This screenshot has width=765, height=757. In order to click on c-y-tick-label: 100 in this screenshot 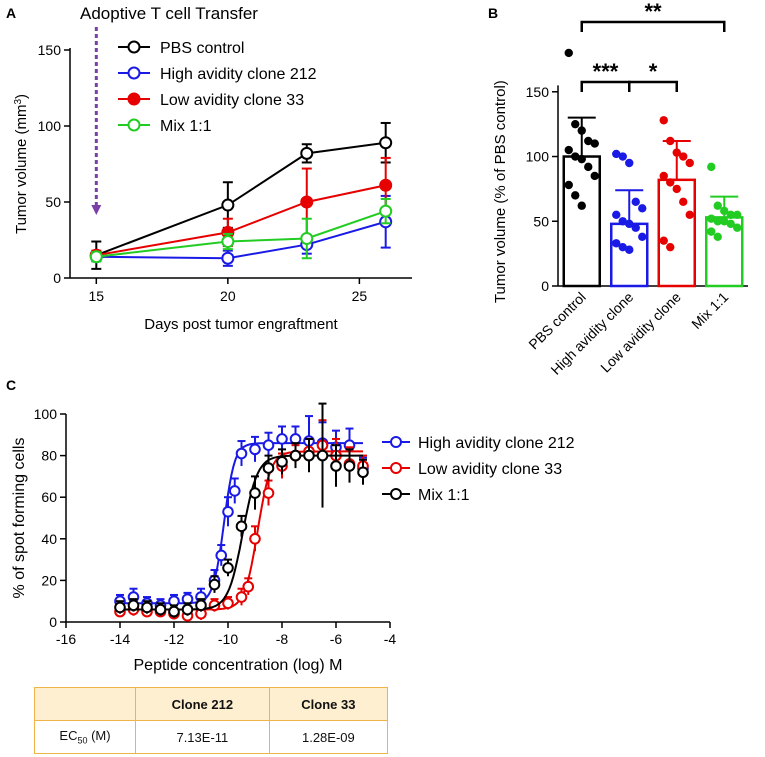, I will do `click(46, 414)`.